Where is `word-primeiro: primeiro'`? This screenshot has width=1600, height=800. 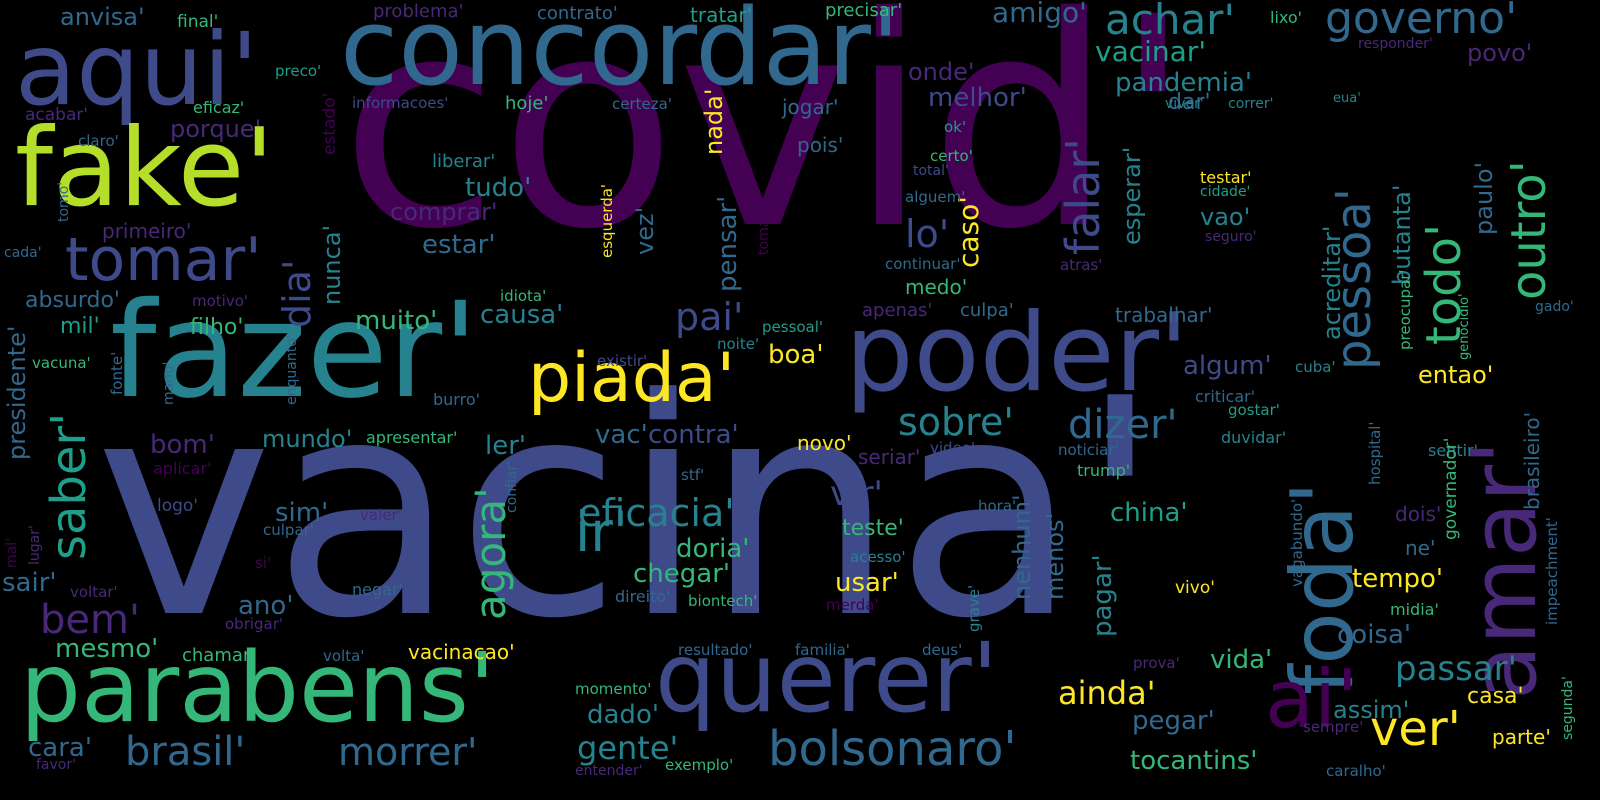
word-primeiro: primeiro' is located at coordinates (147, 231).